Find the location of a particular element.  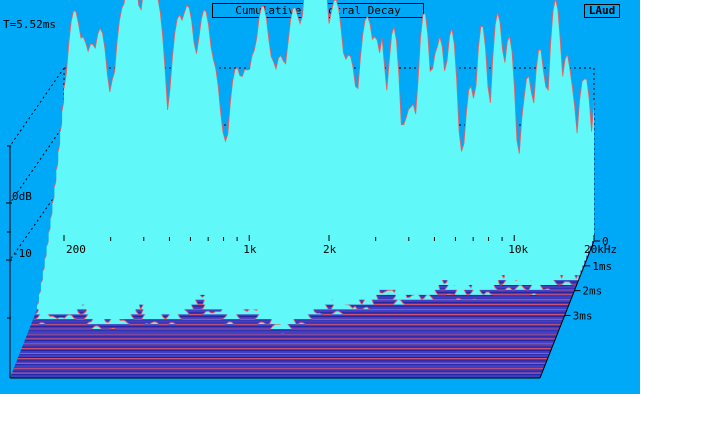

x-tick-label: 1k is located at coordinates (250, 249).